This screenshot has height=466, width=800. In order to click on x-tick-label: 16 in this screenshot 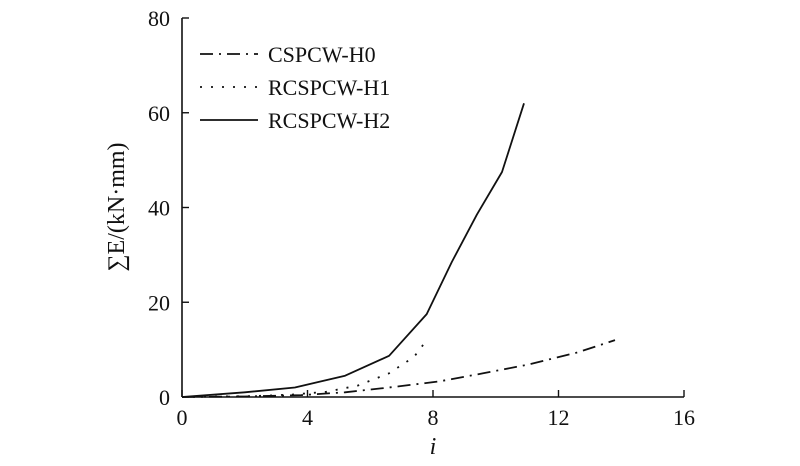, I will do `click(684, 417)`.